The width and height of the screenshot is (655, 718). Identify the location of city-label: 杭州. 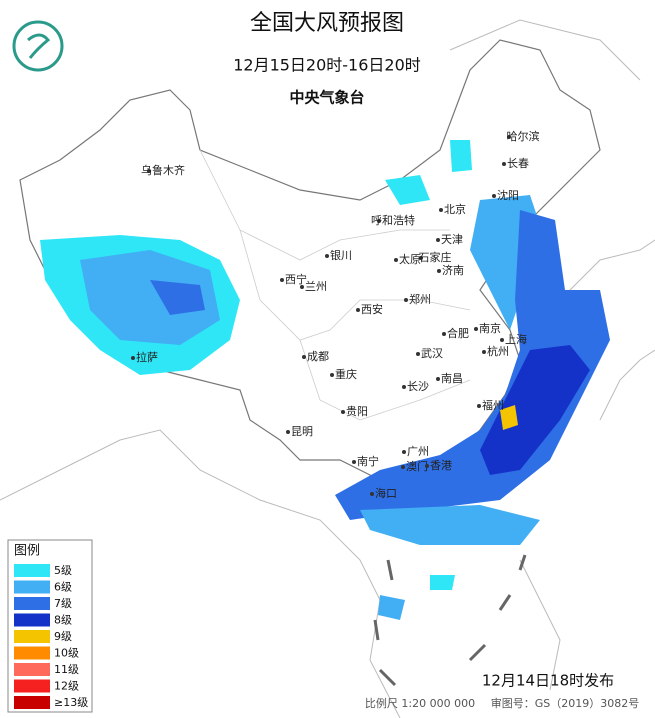
(498, 351).